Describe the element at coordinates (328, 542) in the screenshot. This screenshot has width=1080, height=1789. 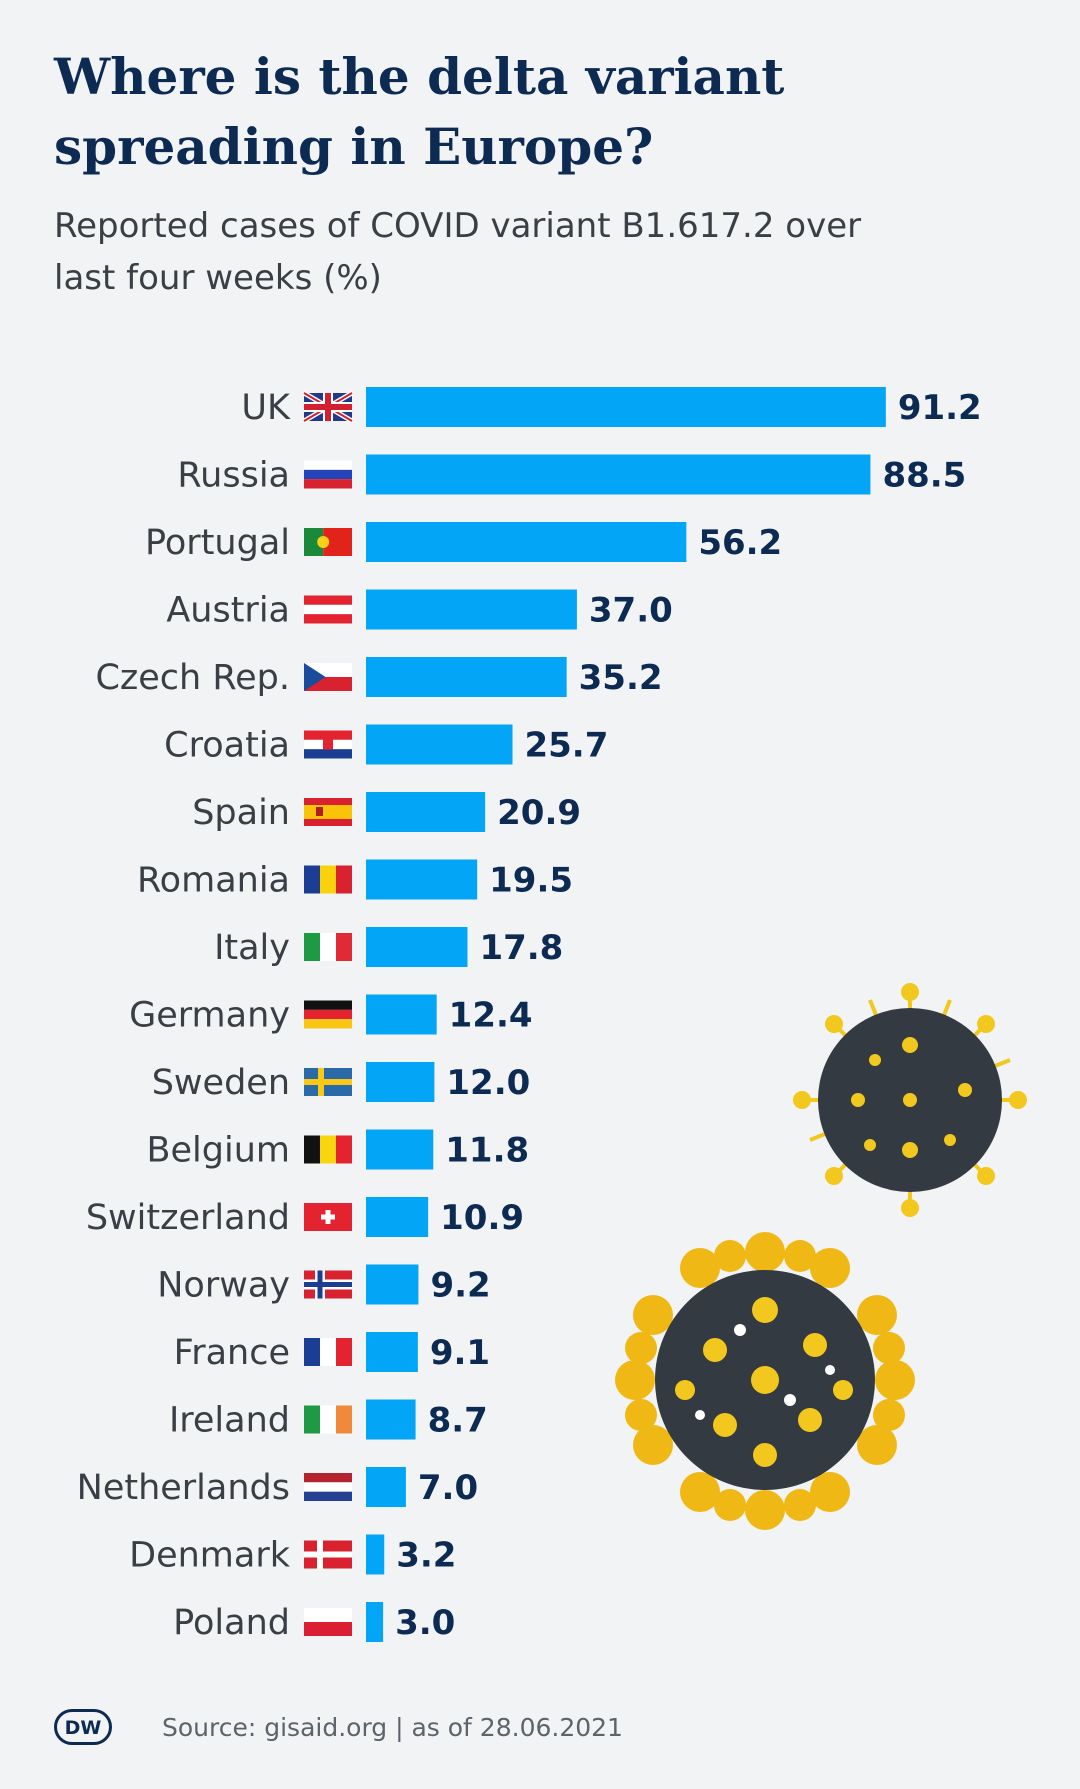
I see `portugal-flag-icon` at that location.